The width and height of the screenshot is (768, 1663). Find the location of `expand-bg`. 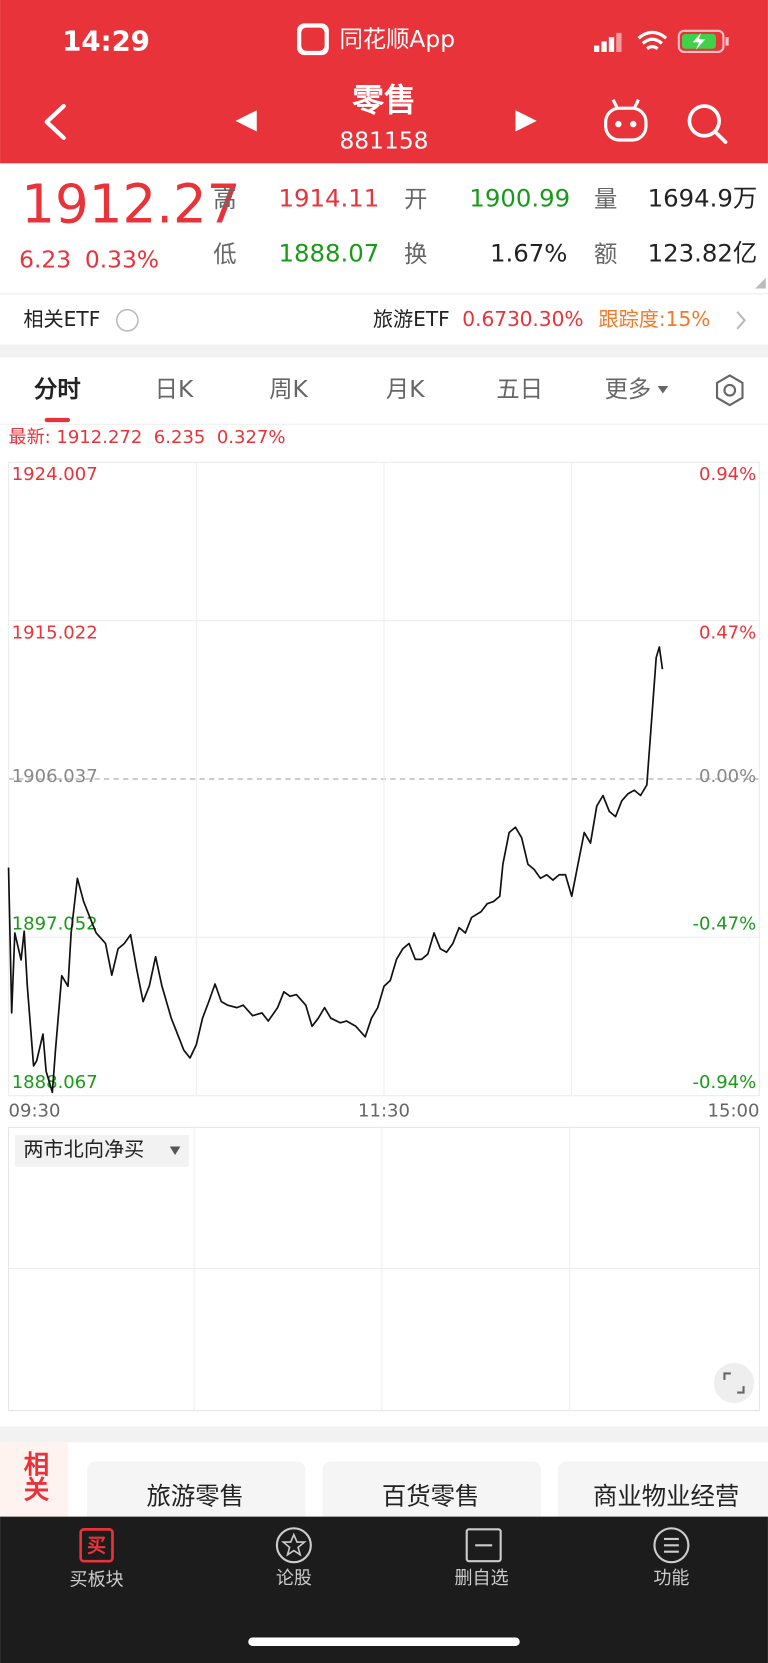

expand-bg is located at coordinates (734, 1383).